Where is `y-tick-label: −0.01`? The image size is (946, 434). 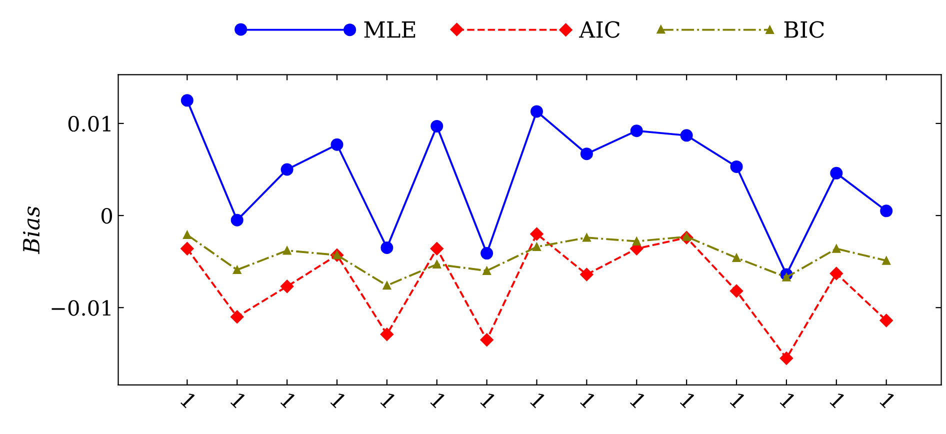
y-tick-label: −0.01 is located at coordinates (81, 308).